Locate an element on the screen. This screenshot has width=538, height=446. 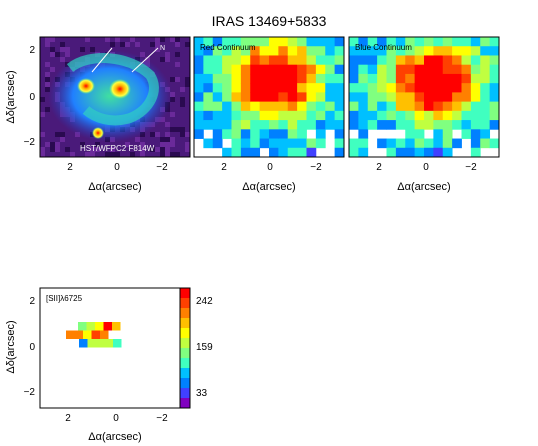
x-tick-label: 0 is located at coordinates (270, 167).